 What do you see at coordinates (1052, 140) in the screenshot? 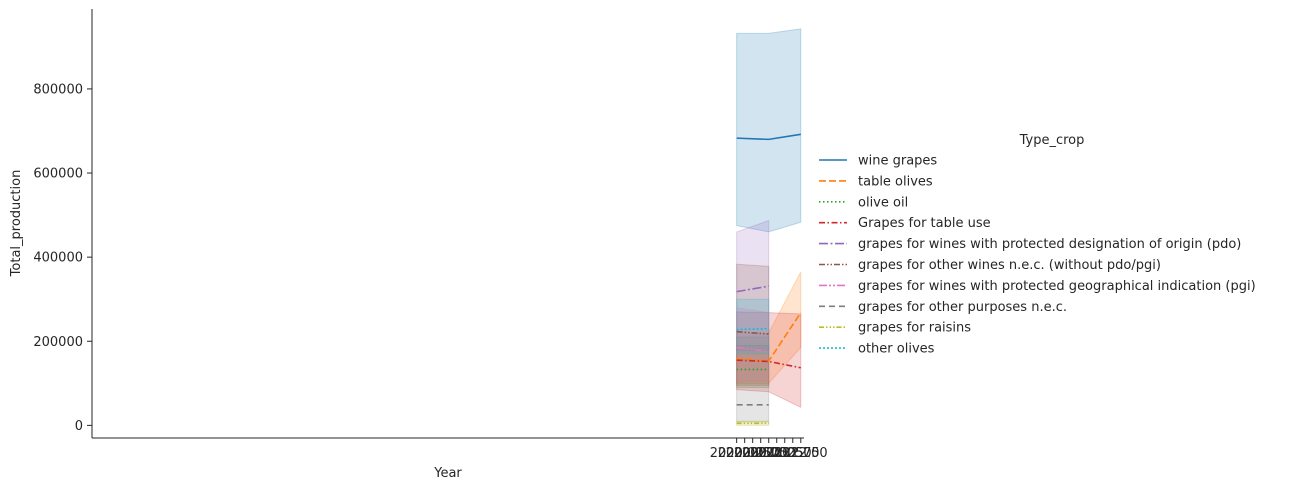
I see `legend-title: Type_crop` at bounding box center [1052, 140].